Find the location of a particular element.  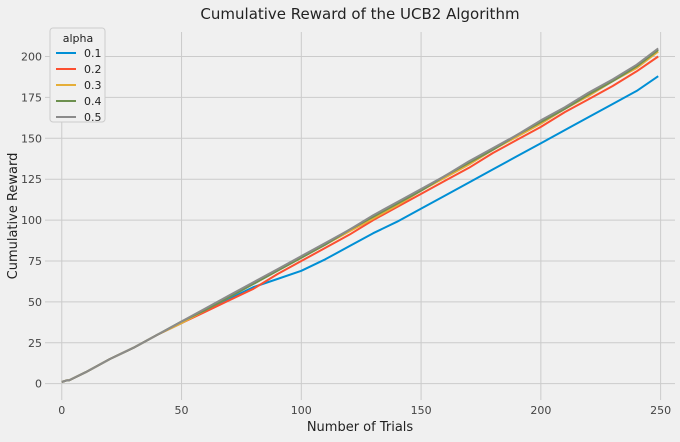

legend-entry: 0.4 is located at coordinates (93, 101).